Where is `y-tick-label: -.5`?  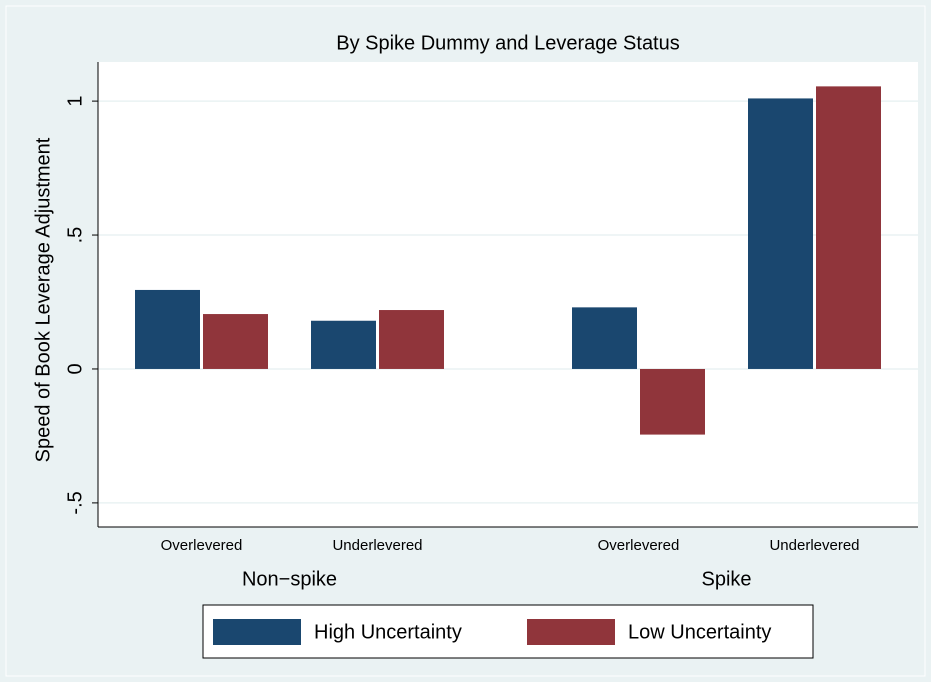 y-tick-label: -.5 is located at coordinates (75, 502).